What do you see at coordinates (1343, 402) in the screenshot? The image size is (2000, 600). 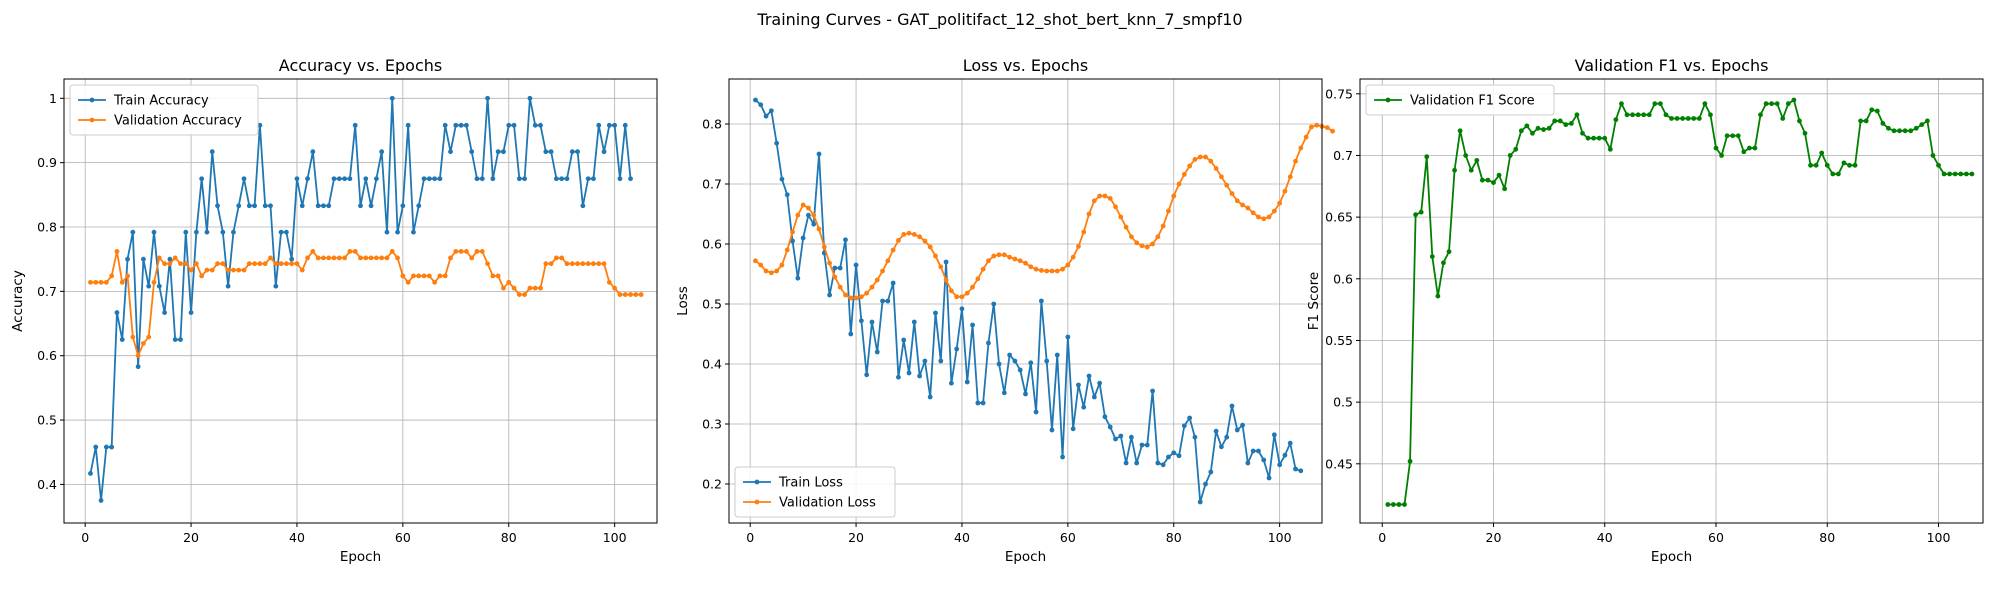 I see `y-tick-label: 0.5` at bounding box center [1343, 402].